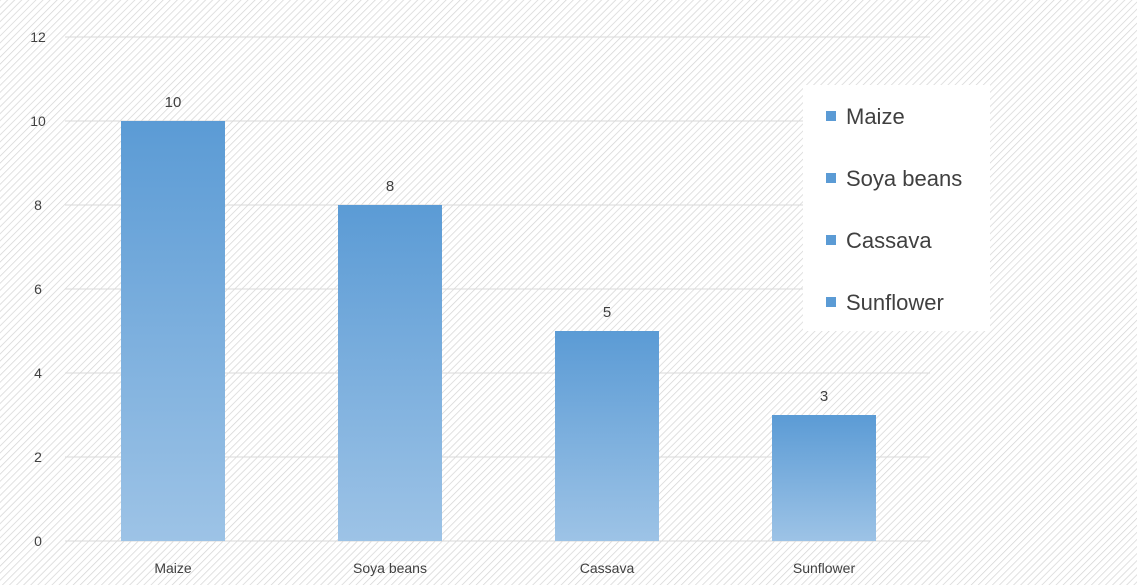  Describe the element at coordinates (504, 568) in the screenshot. I see `x-axis-categories: Maize Soya beans Cassava Sunflower` at that location.